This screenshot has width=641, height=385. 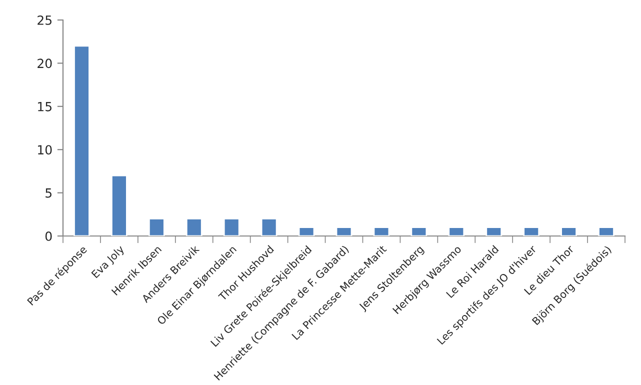 What do you see at coordinates (48, 236) in the screenshot?
I see `y-tick-label: 0` at bounding box center [48, 236].